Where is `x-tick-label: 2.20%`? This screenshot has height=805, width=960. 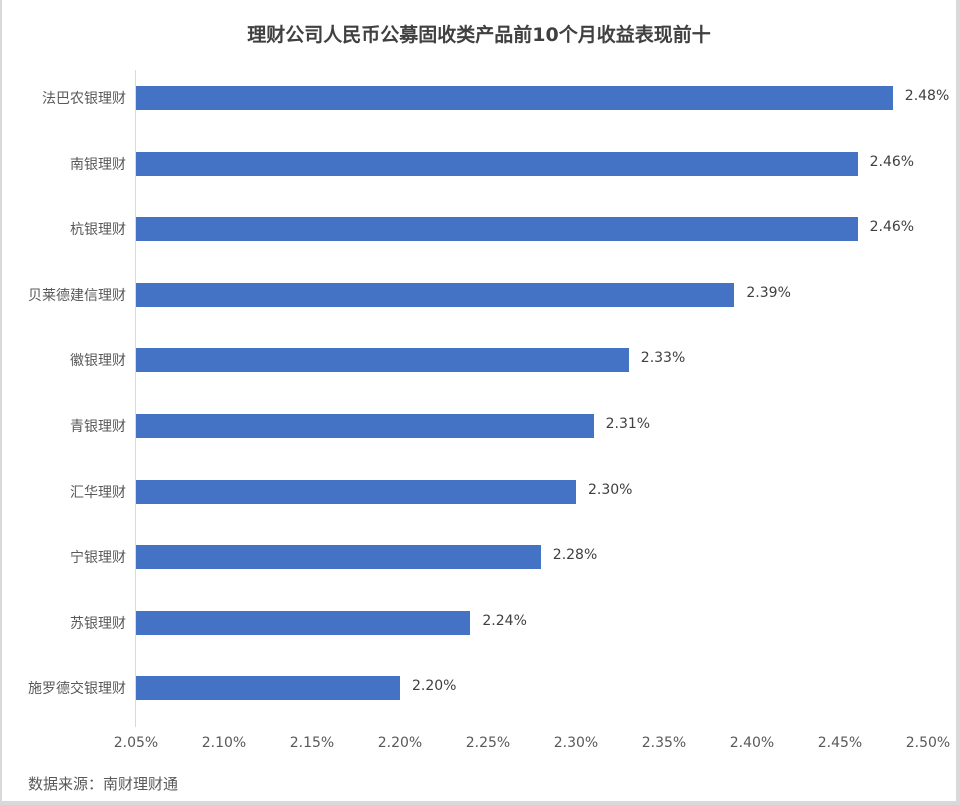 x-tick-label: 2.20% is located at coordinates (400, 743).